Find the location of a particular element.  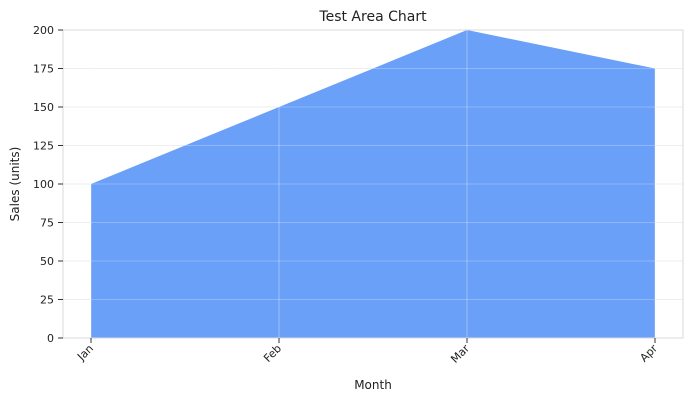

x-tick-label-feb: Feb is located at coordinates (272, 353).